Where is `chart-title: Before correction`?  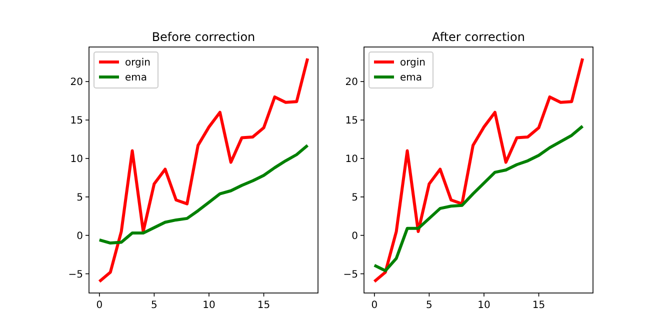
chart-title: Before correction is located at coordinates (204, 37).